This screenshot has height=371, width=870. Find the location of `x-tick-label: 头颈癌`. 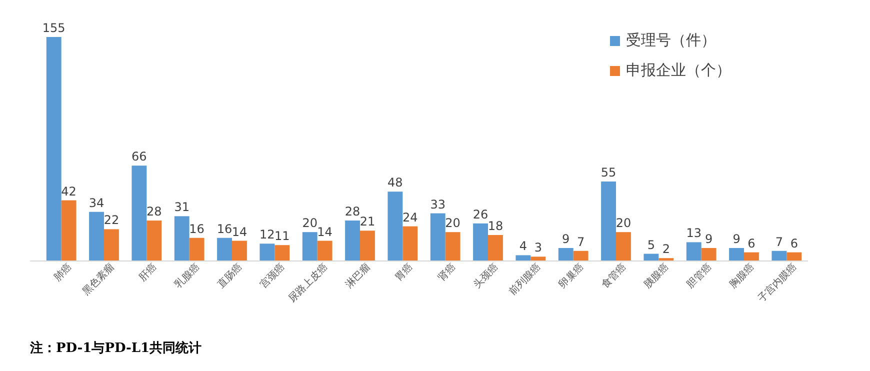

x-tick-label: 头颈癌 is located at coordinates (486, 276).